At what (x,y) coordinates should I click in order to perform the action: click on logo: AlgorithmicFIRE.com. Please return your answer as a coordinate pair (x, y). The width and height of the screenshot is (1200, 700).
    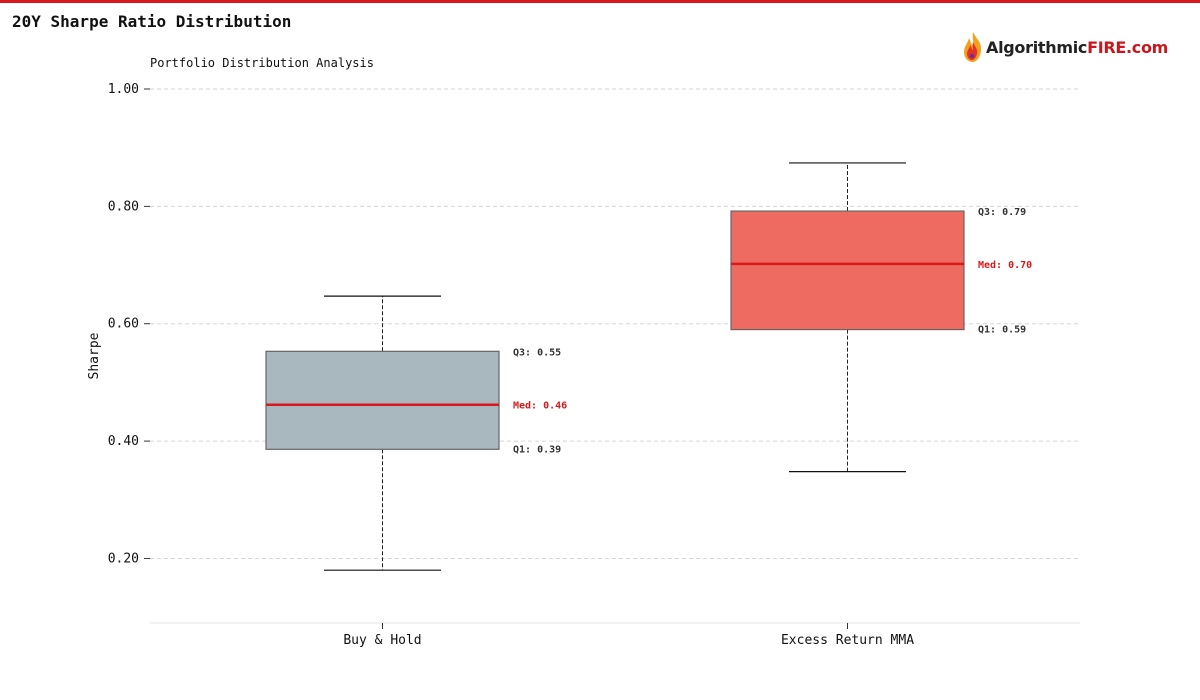
    Looking at the image, I should click on (1064, 47).